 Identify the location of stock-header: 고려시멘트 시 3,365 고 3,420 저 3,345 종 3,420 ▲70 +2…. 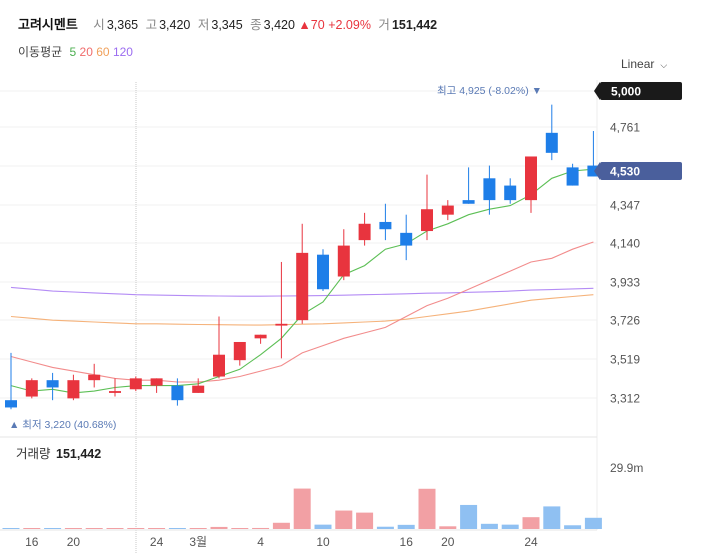
(227, 23).